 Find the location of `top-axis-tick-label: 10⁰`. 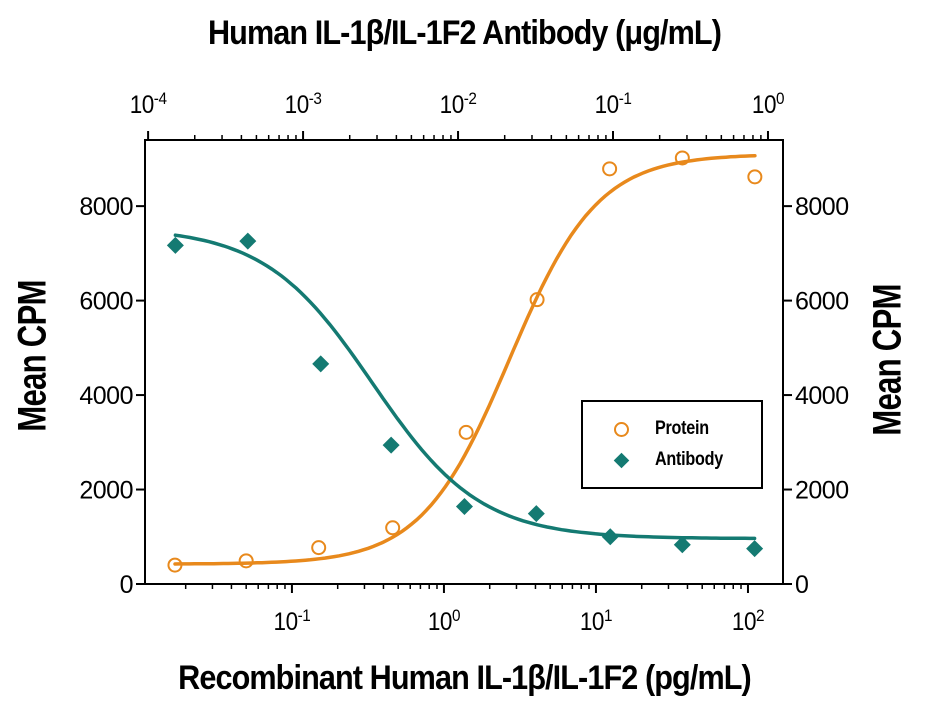

top-axis-tick-label: 10⁰ is located at coordinates (768, 104).